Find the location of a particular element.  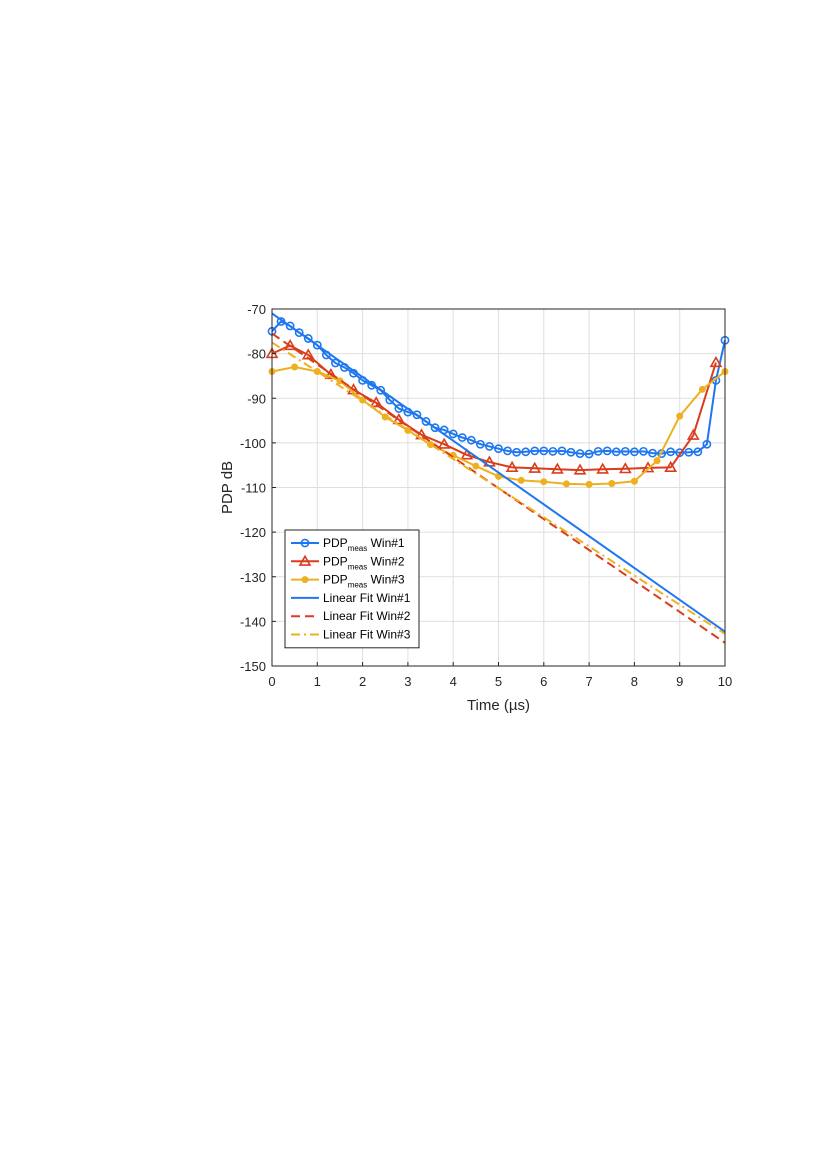

legend-label: Linear Fit Win#1 is located at coordinates (367, 598).